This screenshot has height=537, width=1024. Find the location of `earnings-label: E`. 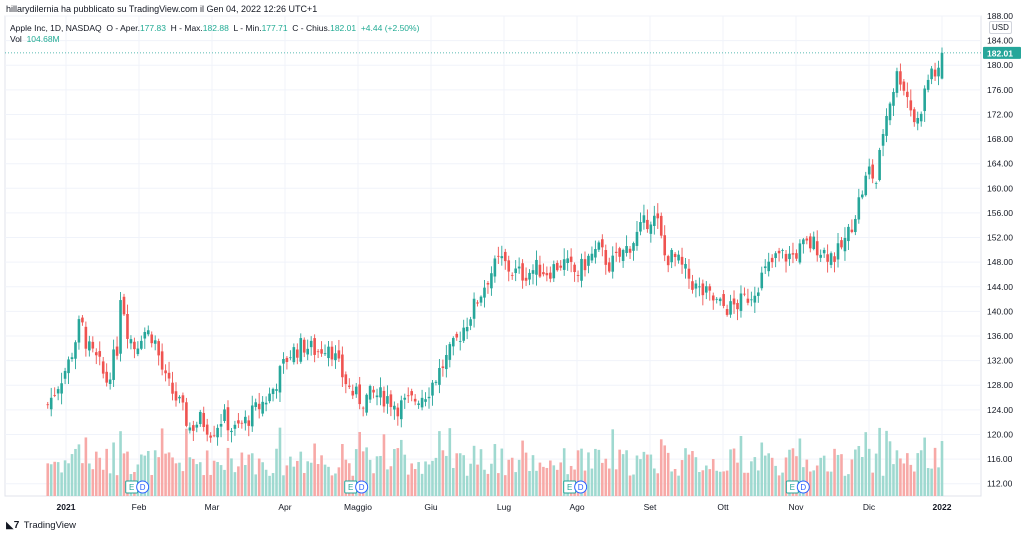

earnings-label: E is located at coordinates (569, 487).